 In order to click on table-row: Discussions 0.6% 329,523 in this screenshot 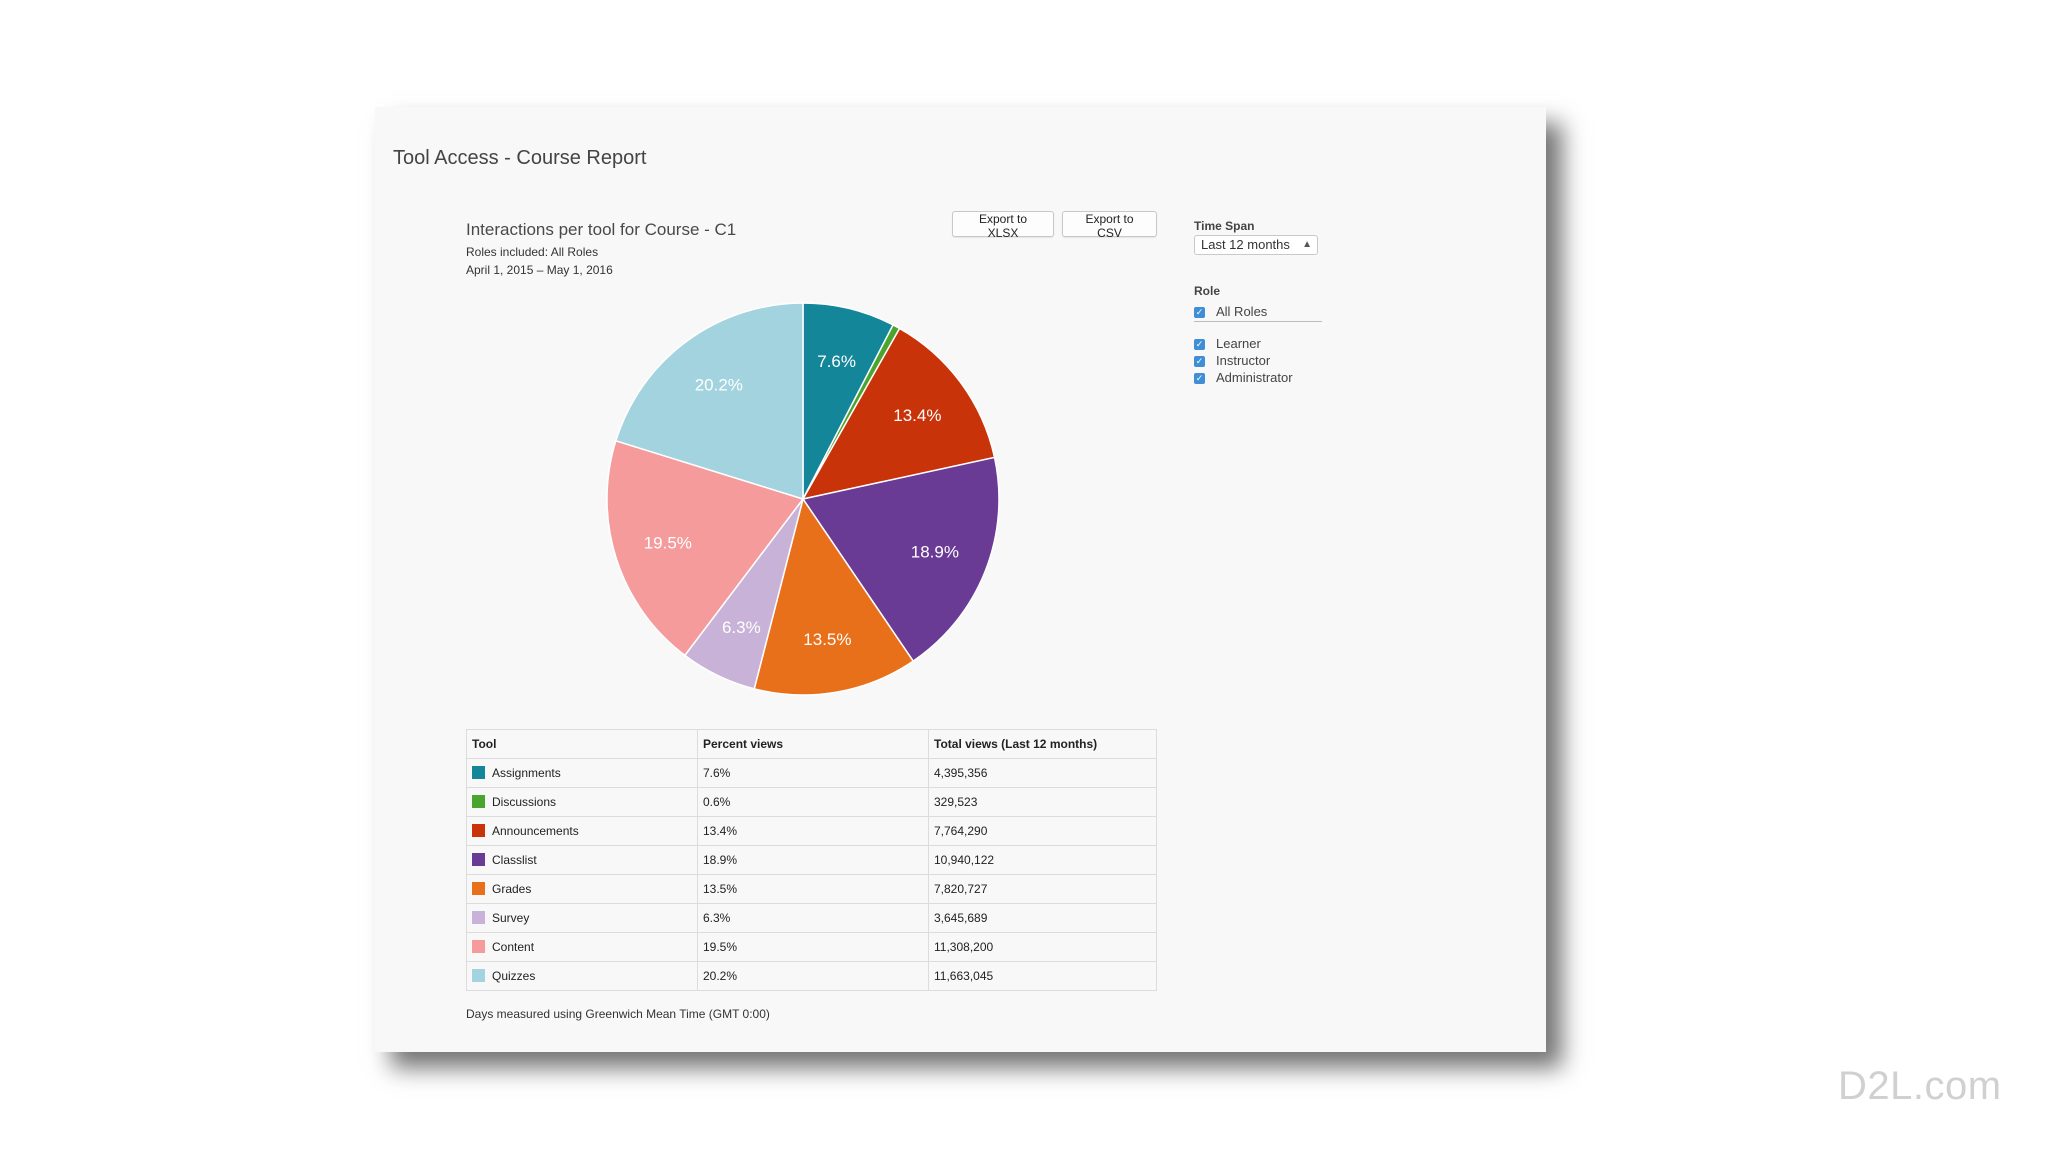, I will do `click(811, 802)`.